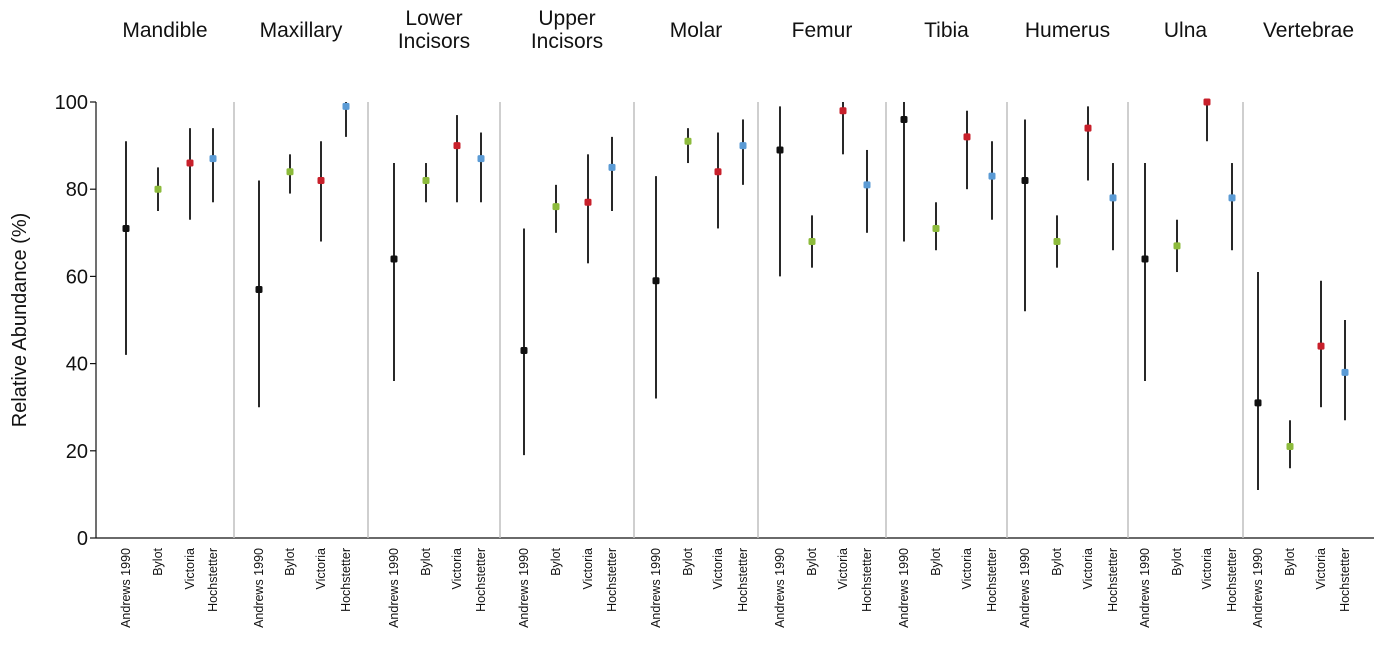 The image size is (1374, 649). I want to click on panel-title: Mandible, so click(164, 30).